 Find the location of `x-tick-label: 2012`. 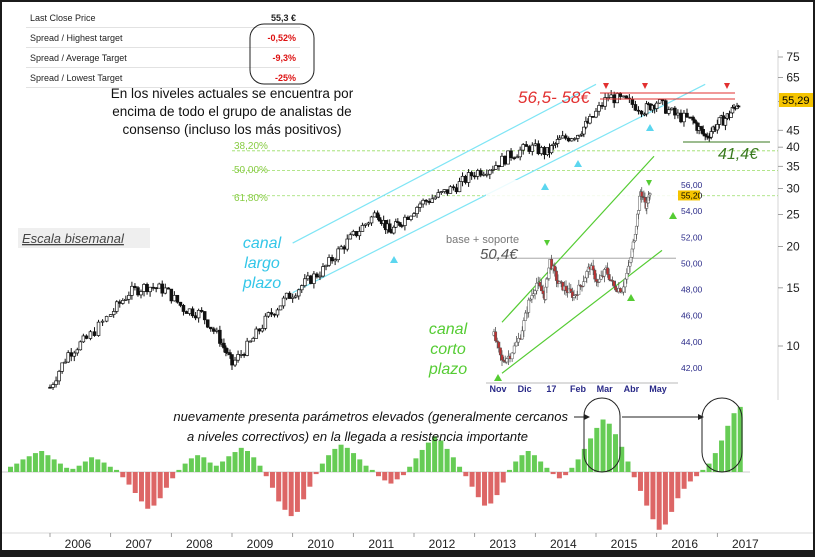

x-tick-label: 2012 is located at coordinates (442, 544).